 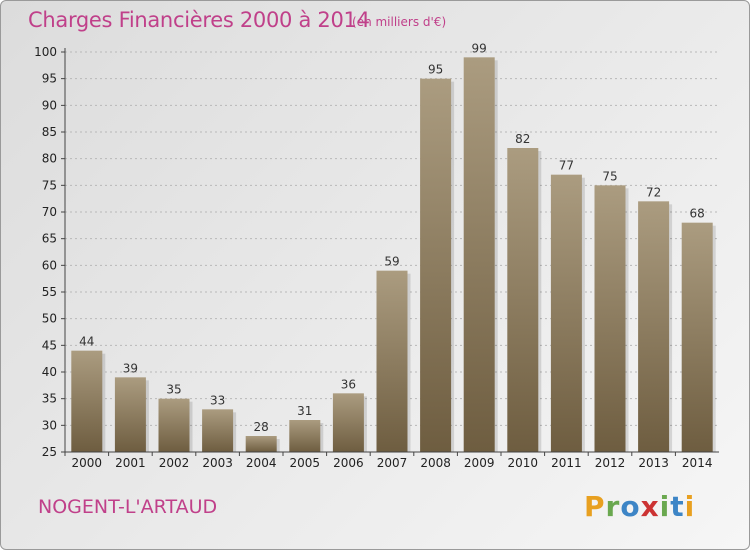 I want to click on bar-2002, so click(x=174, y=425).